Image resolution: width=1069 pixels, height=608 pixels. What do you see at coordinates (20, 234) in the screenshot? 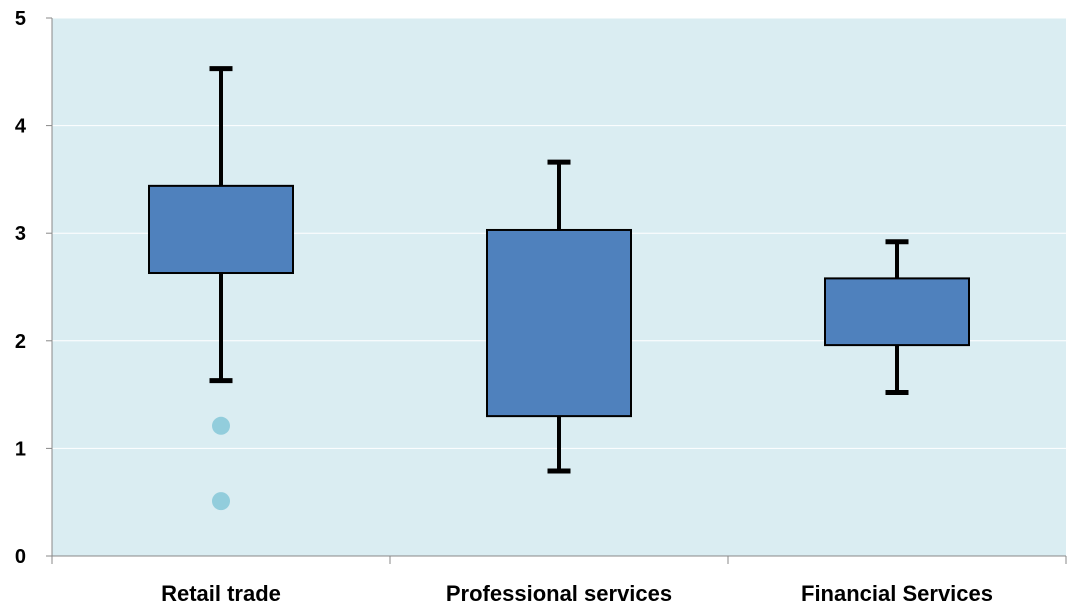
I see `y-tick-label: 3` at bounding box center [20, 234].